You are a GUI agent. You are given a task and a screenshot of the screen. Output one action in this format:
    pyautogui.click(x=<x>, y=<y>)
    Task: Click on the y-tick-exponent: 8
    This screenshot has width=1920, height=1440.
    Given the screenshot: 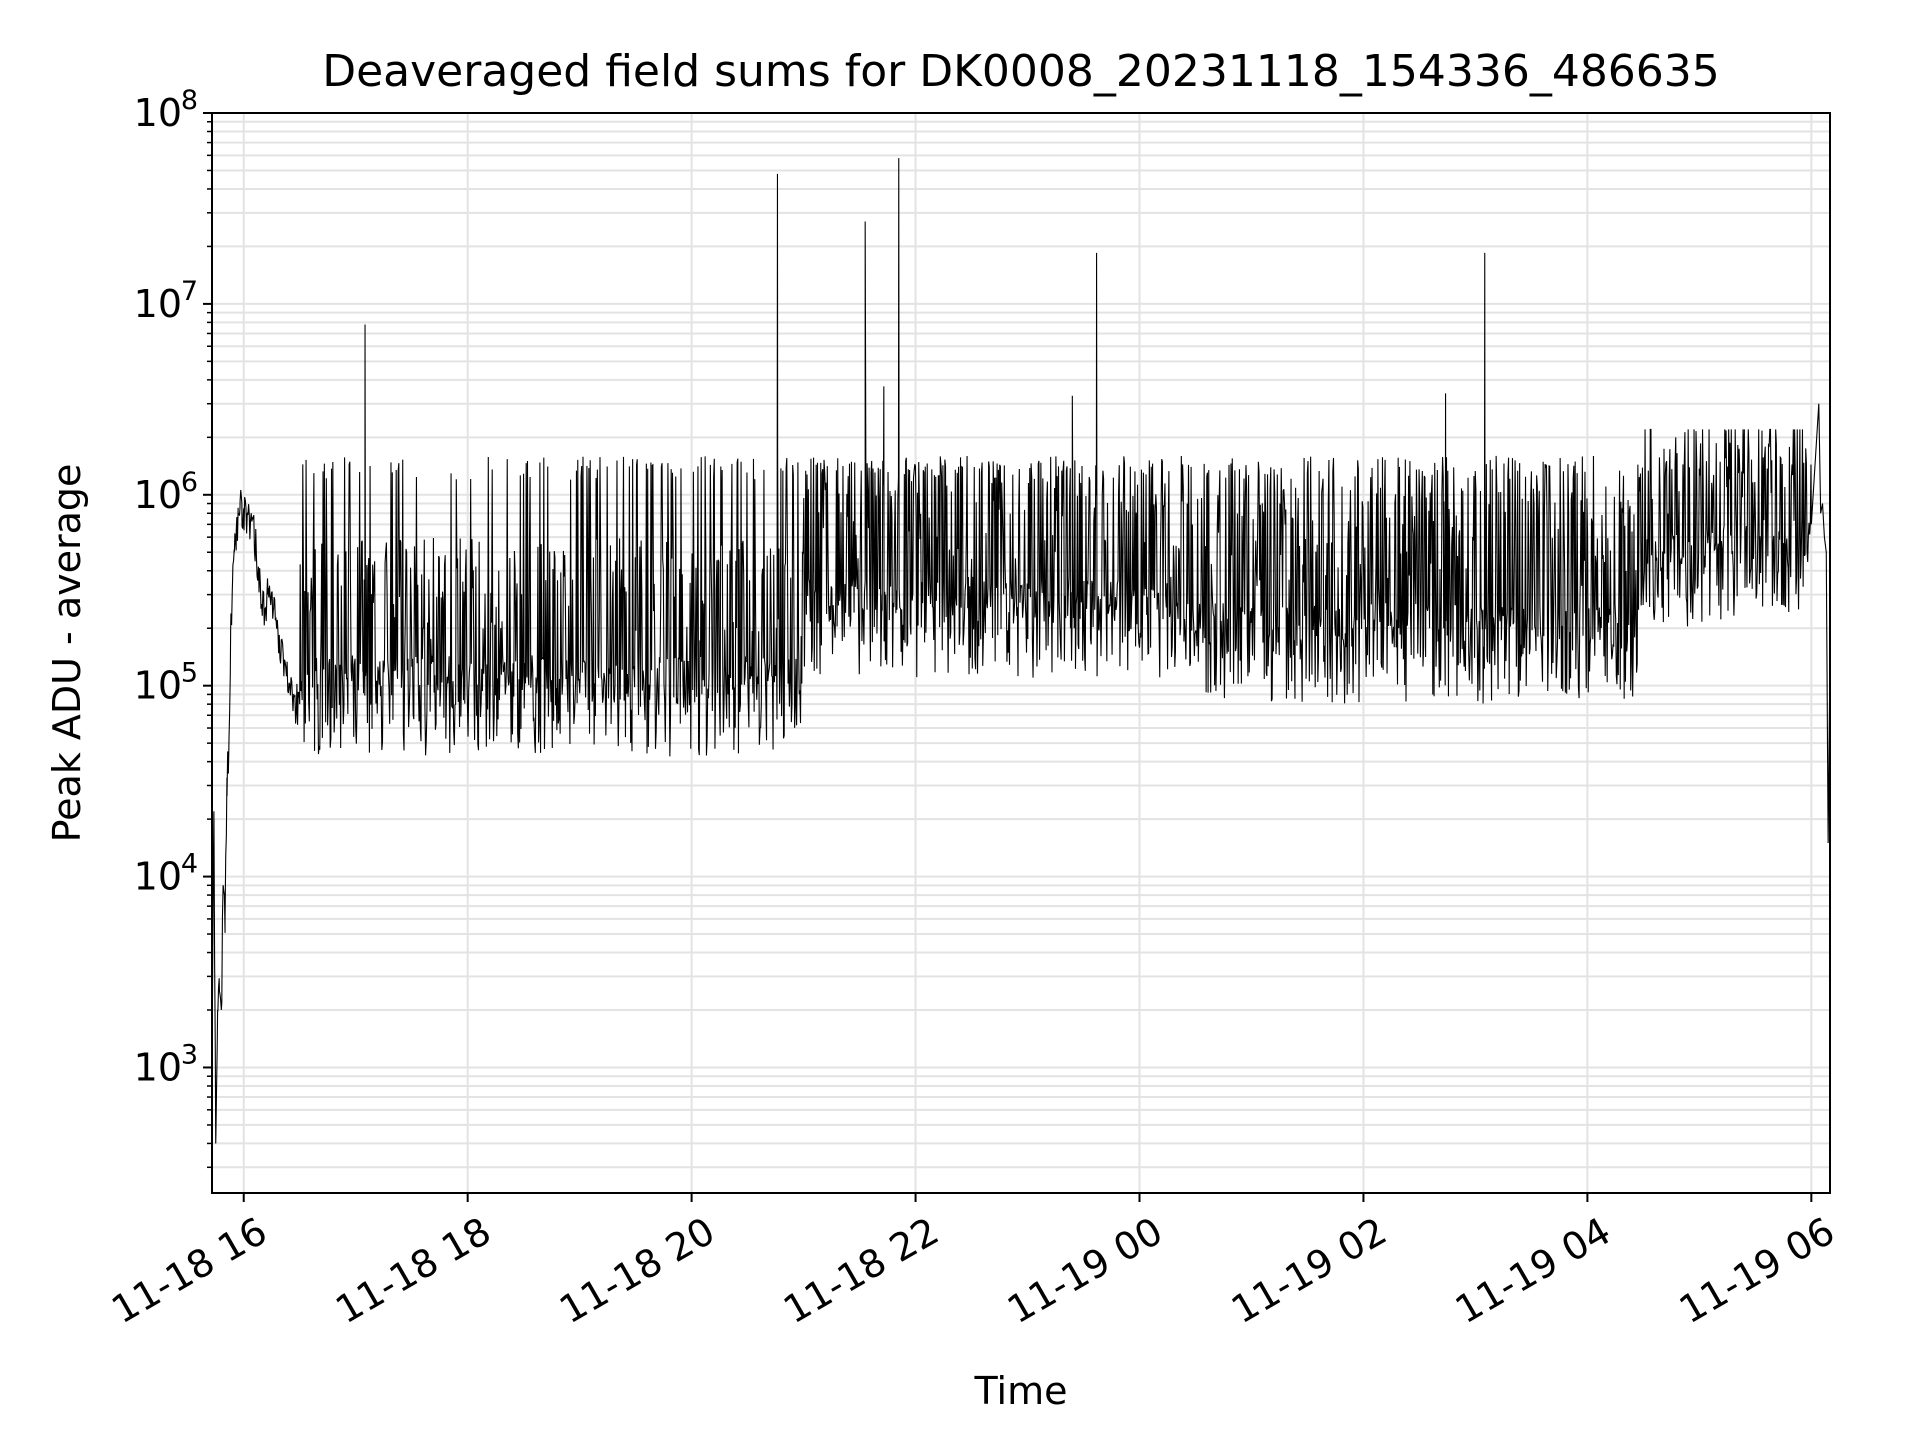 What is the action you would take?
    pyautogui.click(x=189, y=100)
    